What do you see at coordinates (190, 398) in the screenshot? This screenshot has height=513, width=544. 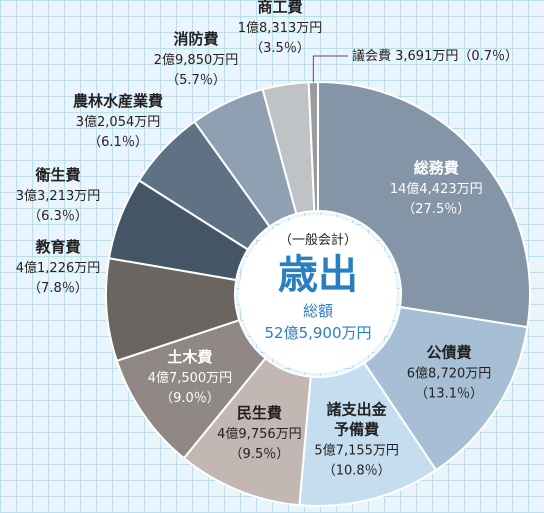 I see `percent-label-4: （9.0％）` at bounding box center [190, 398].